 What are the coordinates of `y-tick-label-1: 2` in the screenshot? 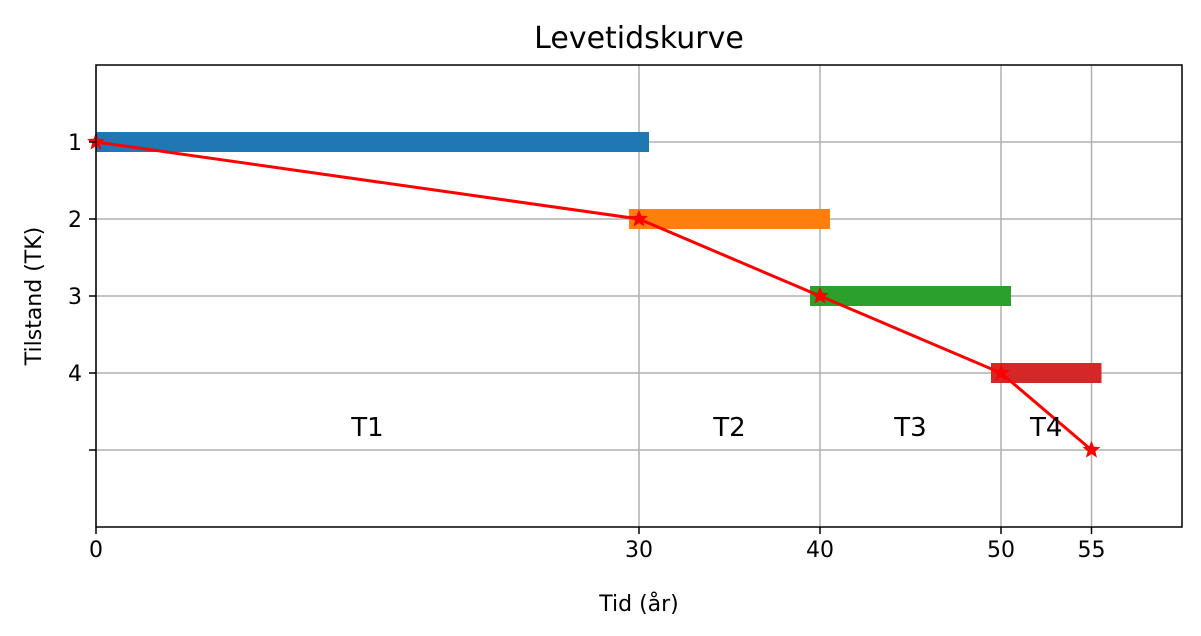 It's located at (75, 220).